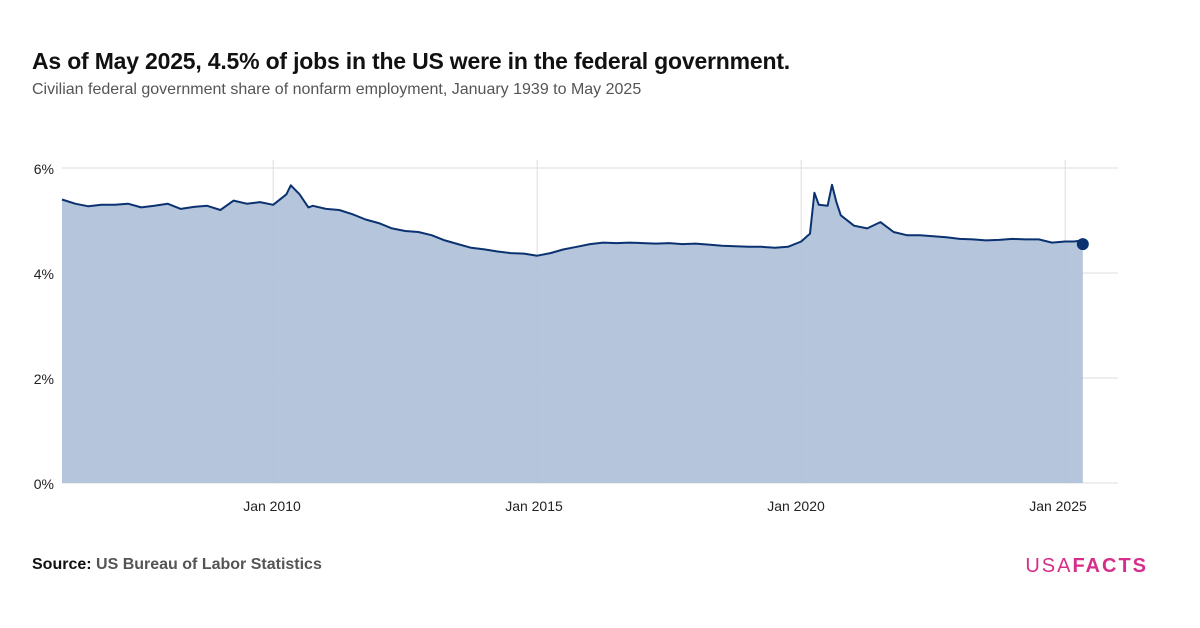 This screenshot has height=628, width=1200. What do you see at coordinates (665, 506) in the screenshot?
I see `x-axis-labels: Jan 2010 Jan 2015 Jan 2020 Jan 2025` at bounding box center [665, 506].